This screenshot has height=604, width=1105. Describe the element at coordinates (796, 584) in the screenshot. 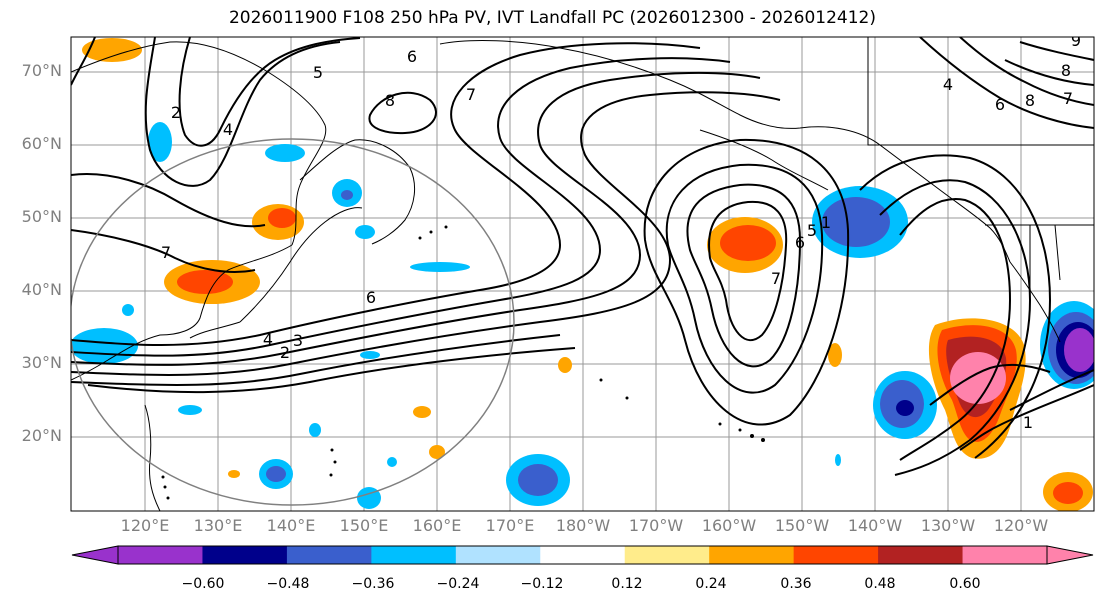

I see `colorbar-tick-label: 0.36` at that location.